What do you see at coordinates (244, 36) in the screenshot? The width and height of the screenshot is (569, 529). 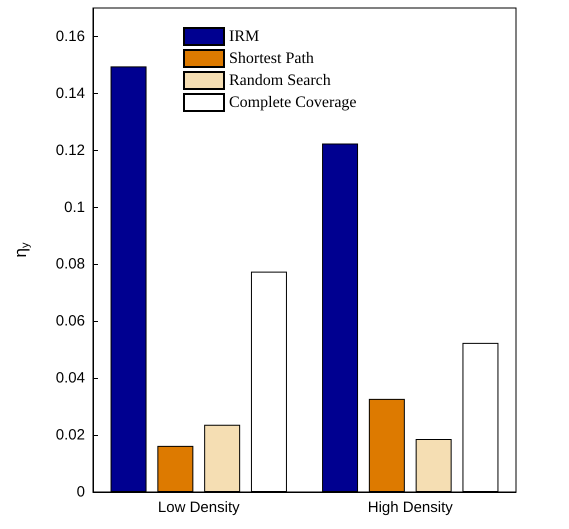 I see `legend-label: IRM` at bounding box center [244, 36].